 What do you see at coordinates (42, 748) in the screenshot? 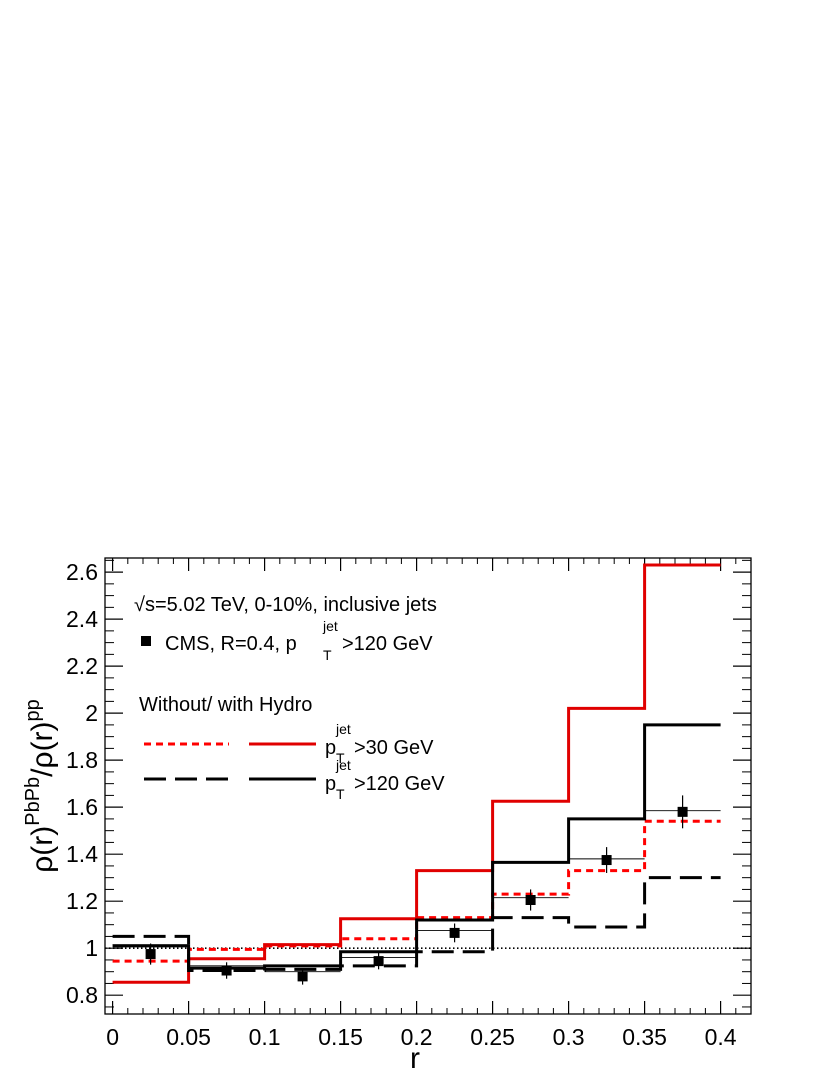
I see `y-axis-title-slash: /ρ(r)` at bounding box center [42, 748].